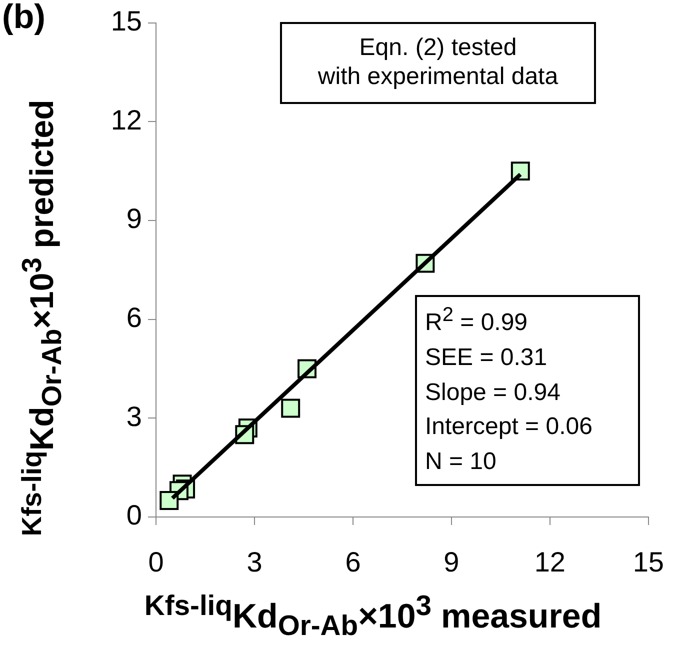 Image resolution: width=686 pixels, height=654 pixels. What do you see at coordinates (156, 562) in the screenshot?
I see `x-tick-label: 0` at bounding box center [156, 562].